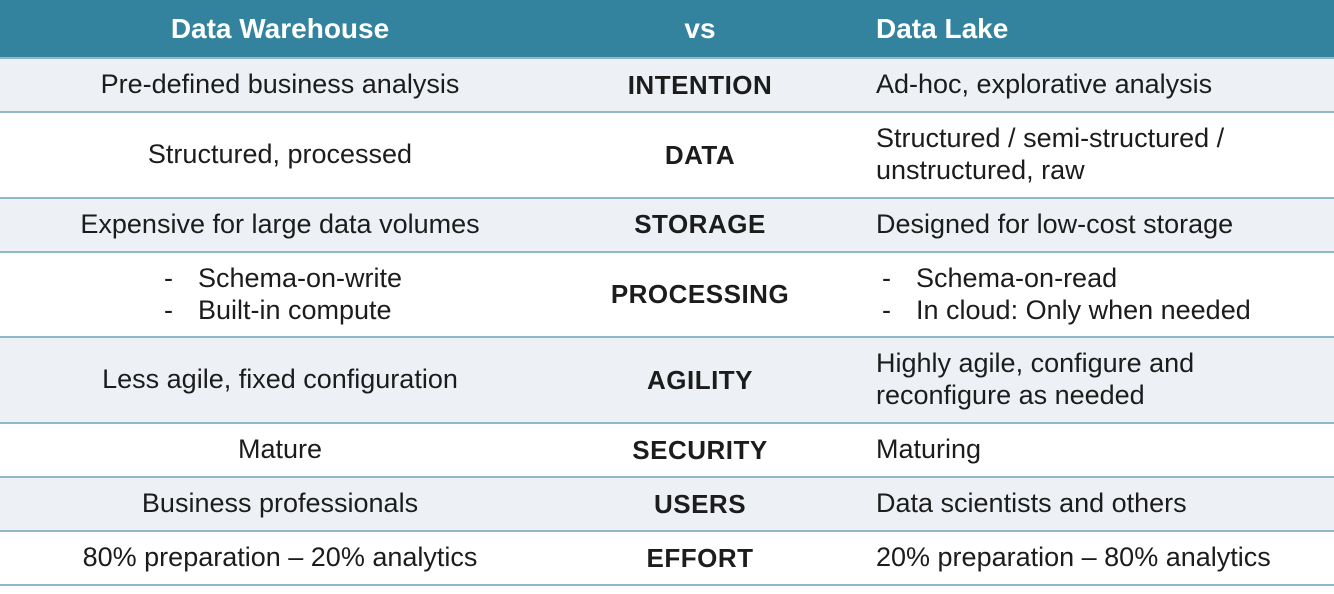  I want to click on lake-text: Maturing, so click(929, 449).